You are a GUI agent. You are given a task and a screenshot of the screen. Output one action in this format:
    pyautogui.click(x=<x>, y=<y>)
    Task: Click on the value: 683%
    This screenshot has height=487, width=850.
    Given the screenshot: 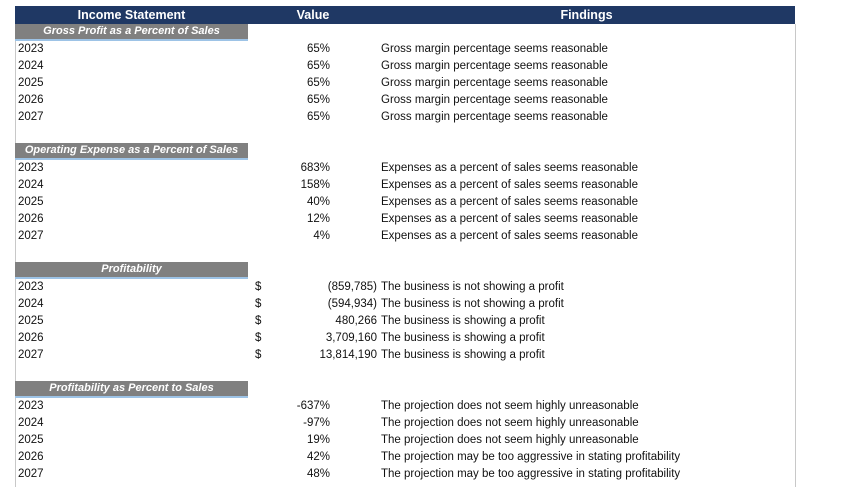 What is the action you would take?
    pyautogui.click(x=315, y=167)
    